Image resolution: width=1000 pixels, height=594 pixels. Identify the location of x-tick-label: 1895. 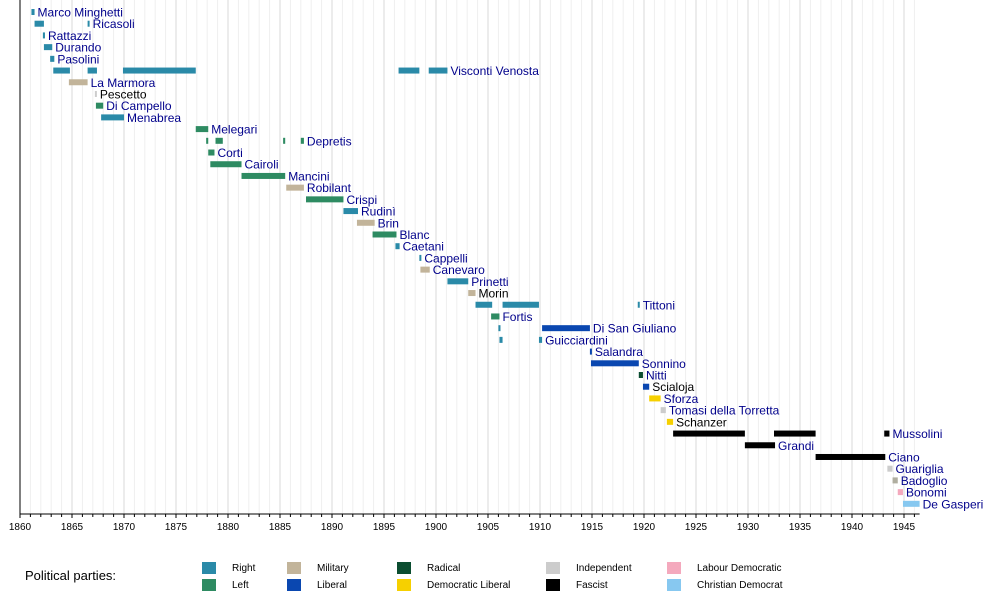
(384, 527).